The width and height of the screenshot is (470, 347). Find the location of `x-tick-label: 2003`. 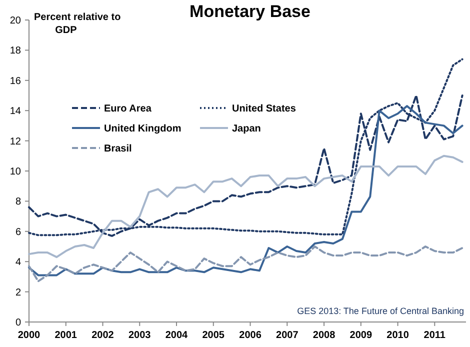

x-tick-label: 2003 is located at coordinates (140, 335).